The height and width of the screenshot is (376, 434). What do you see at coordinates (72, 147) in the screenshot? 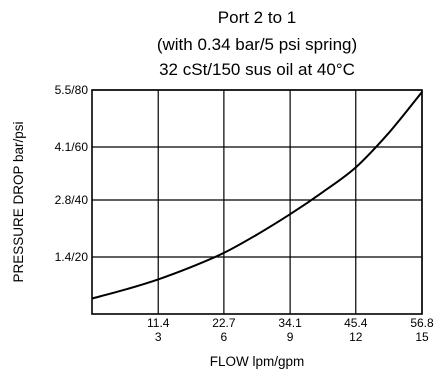
I see `y-tick-label: 4.1/60` at bounding box center [72, 147].